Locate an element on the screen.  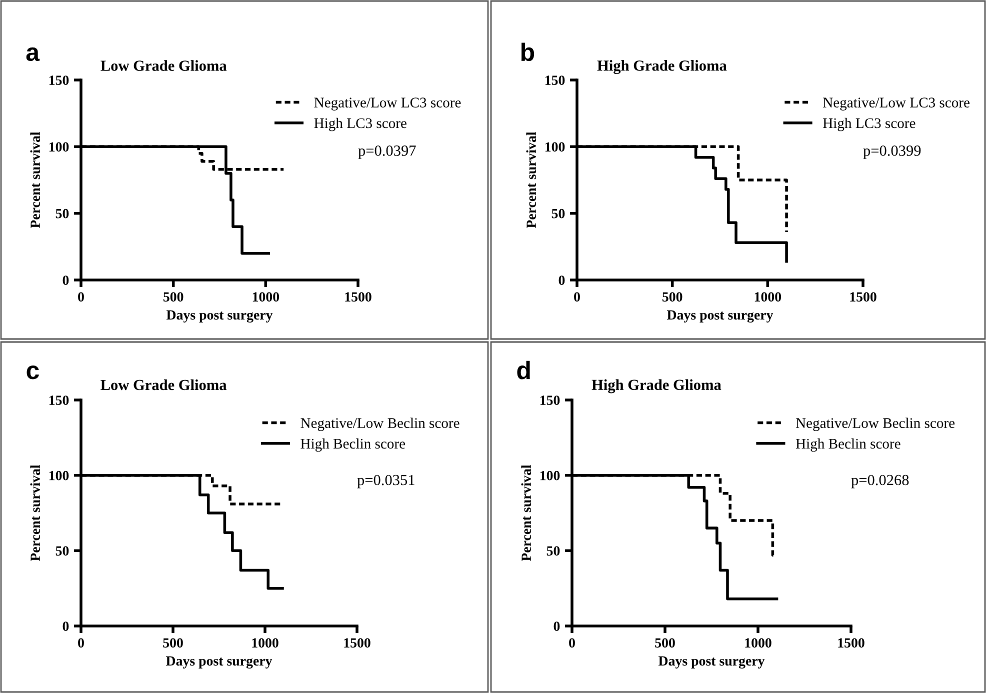
text: b is located at coordinates (527, 52).